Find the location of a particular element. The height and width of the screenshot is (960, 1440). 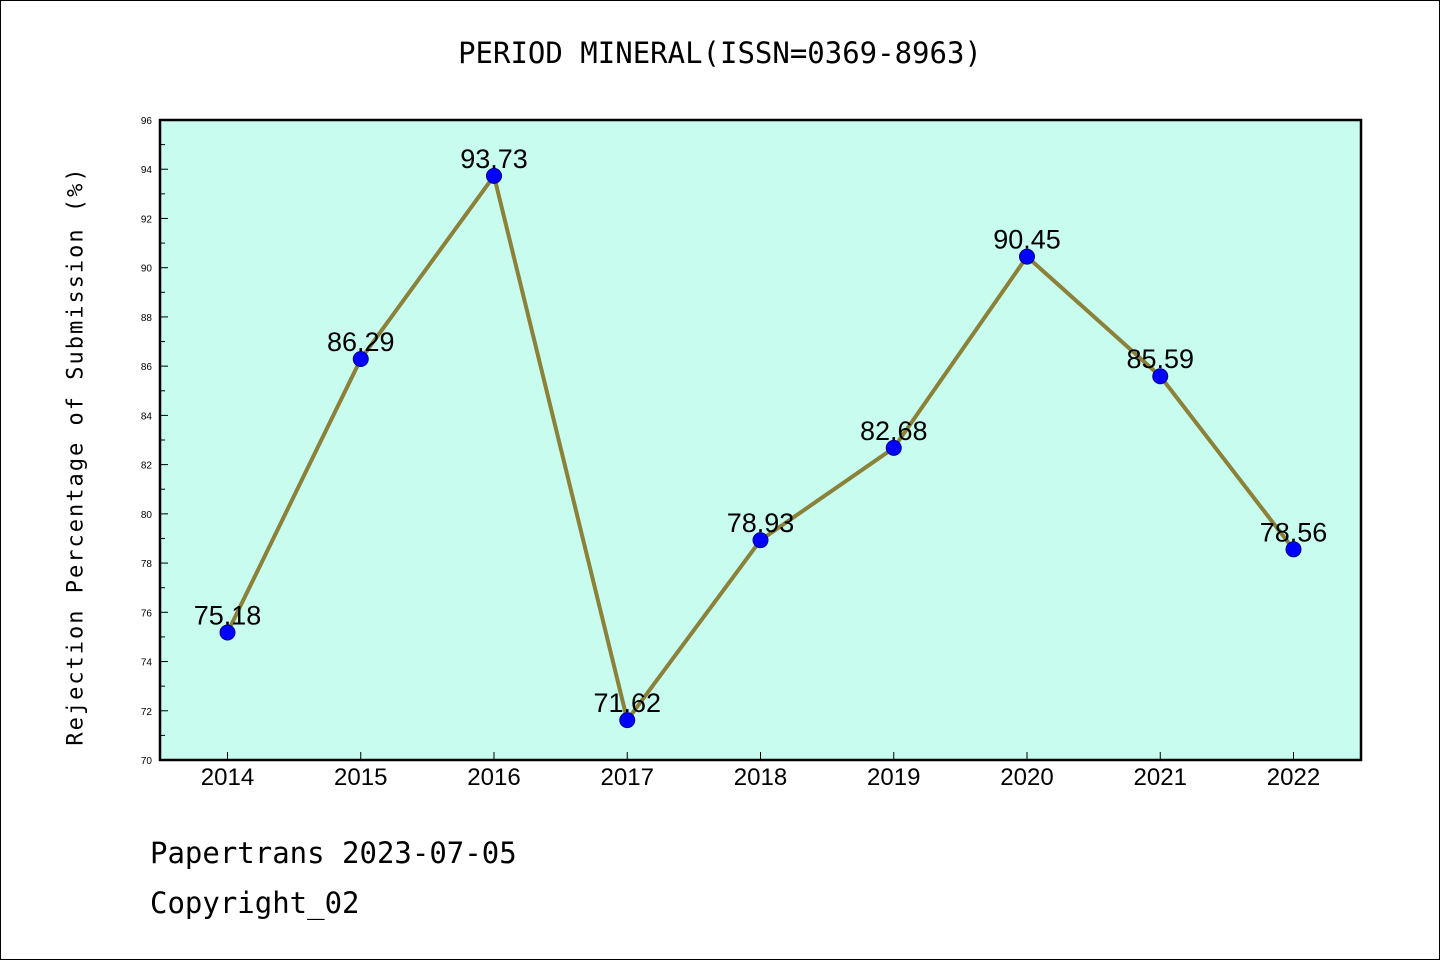

x-tick-label: 2017 is located at coordinates (627, 777).